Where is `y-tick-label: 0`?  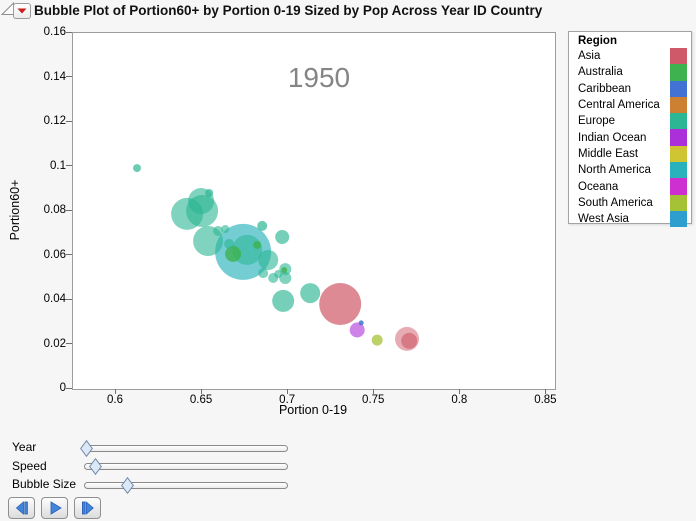
y-tick-label: 0 is located at coordinates (62, 388).